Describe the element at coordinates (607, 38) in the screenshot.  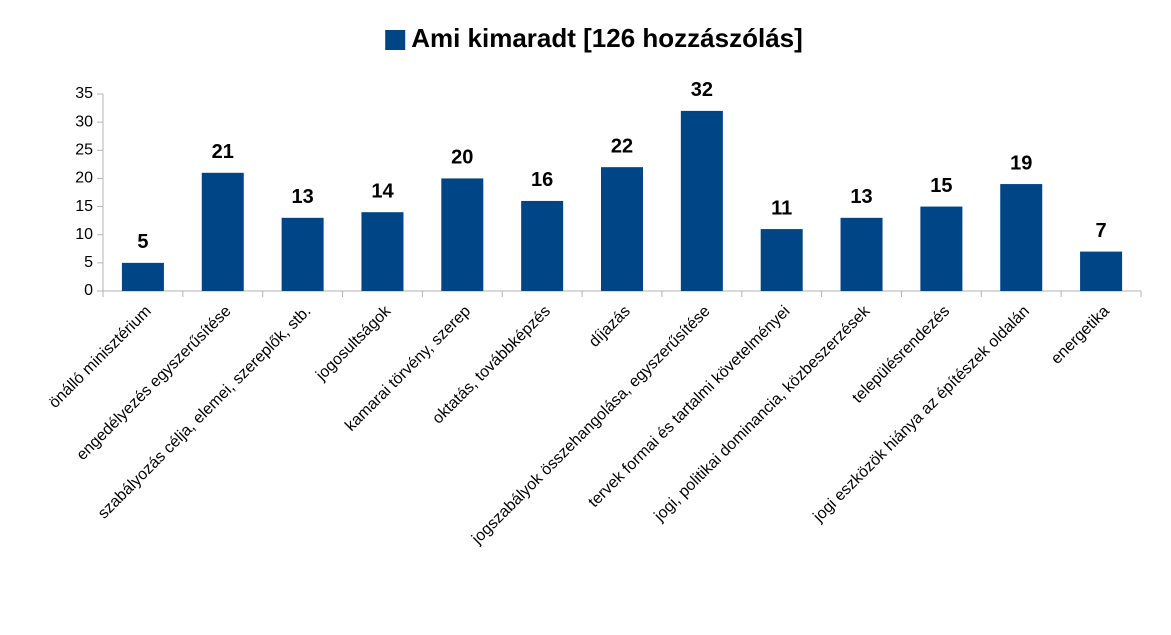
I see `legend-label: Ami kimaradt [126 hozzászólás]` at that location.